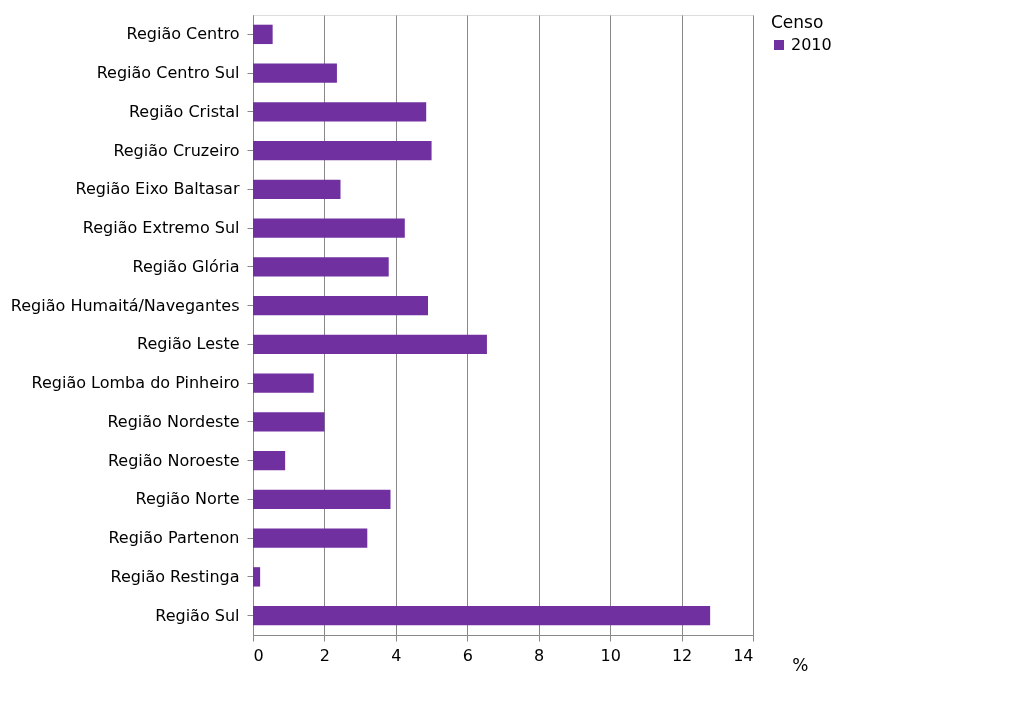 Image resolution: width=1011 pixels, height=724 pixels. I want to click on y-tick-label: Região Cruzeiro, so click(176, 150).